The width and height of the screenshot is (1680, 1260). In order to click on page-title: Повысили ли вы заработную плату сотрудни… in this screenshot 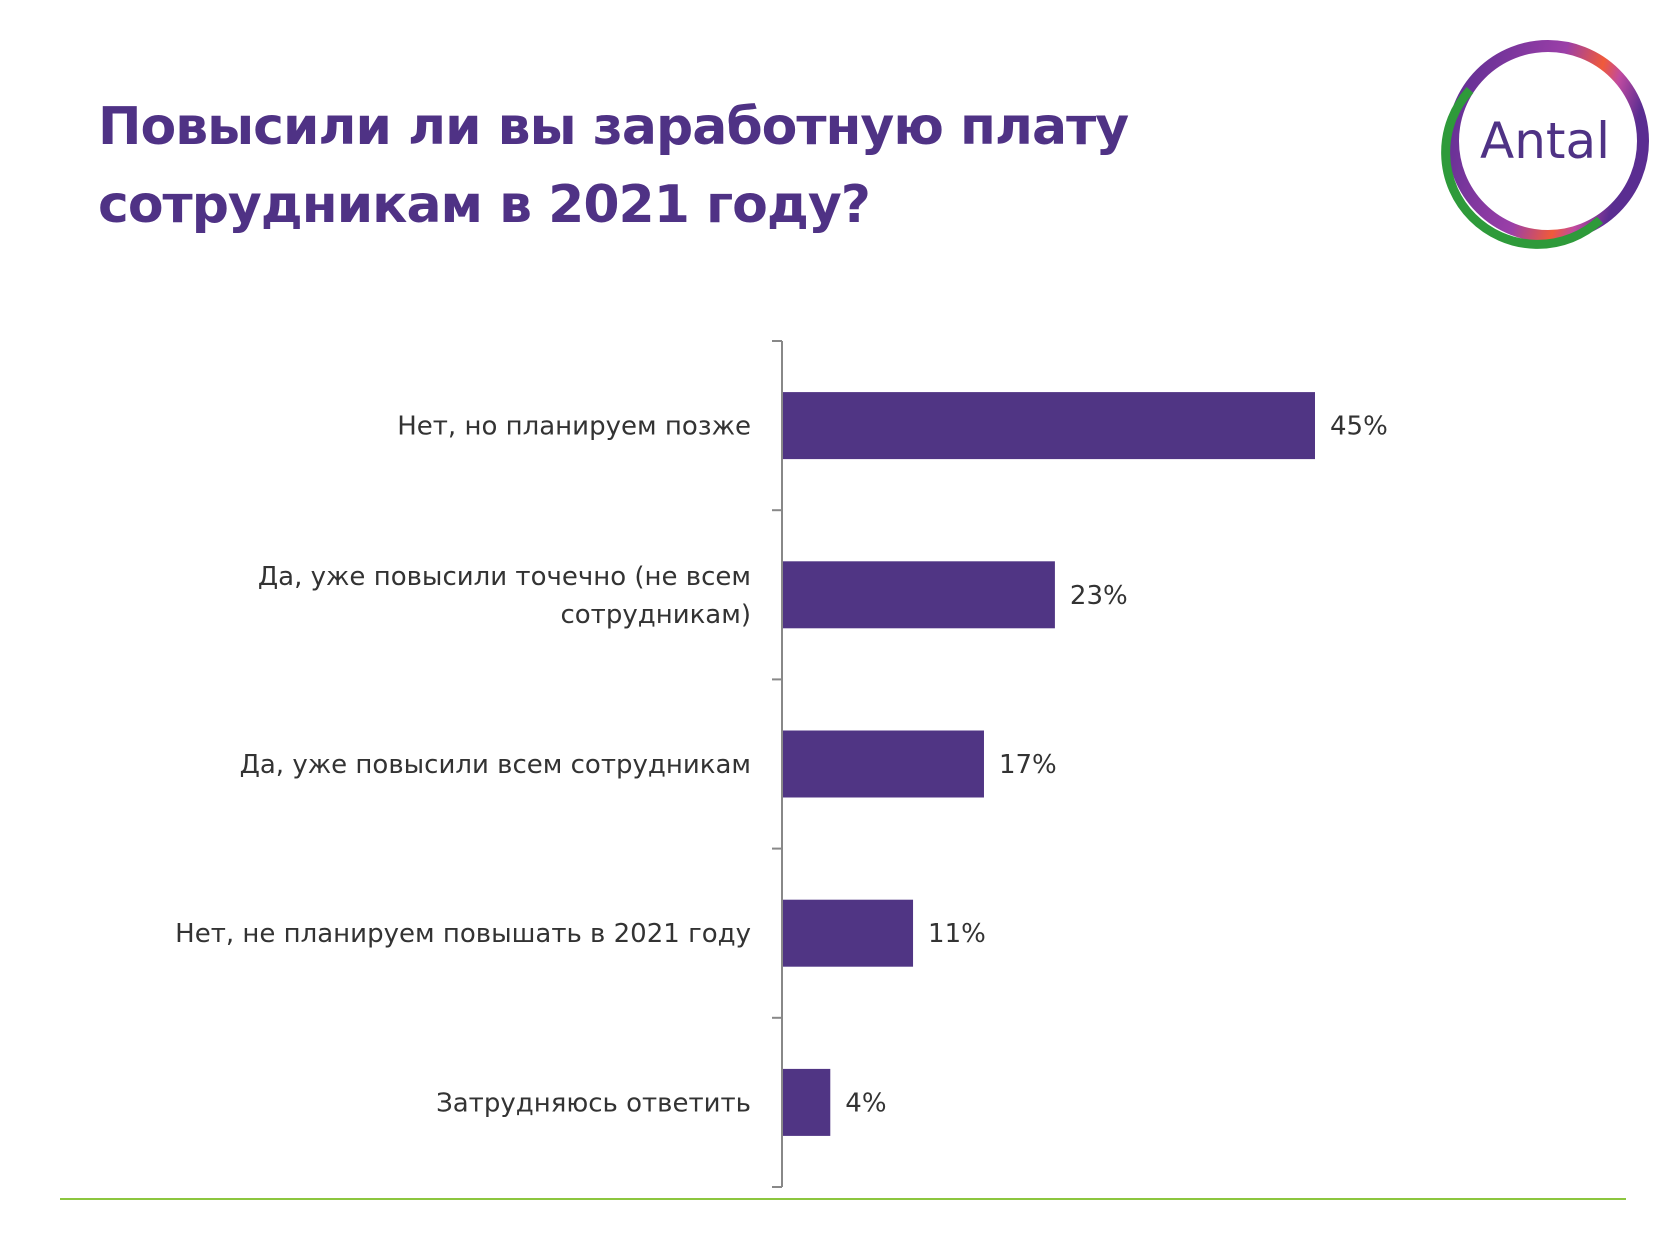, I will do `click(613, 166)`.